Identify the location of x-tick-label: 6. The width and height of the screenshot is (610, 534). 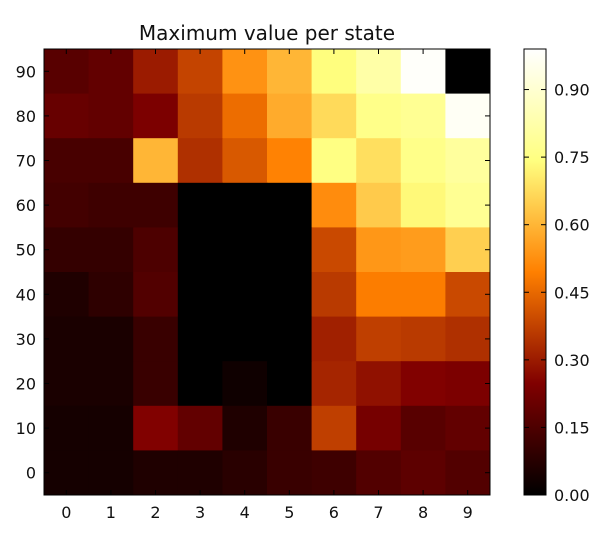
(334, 512).